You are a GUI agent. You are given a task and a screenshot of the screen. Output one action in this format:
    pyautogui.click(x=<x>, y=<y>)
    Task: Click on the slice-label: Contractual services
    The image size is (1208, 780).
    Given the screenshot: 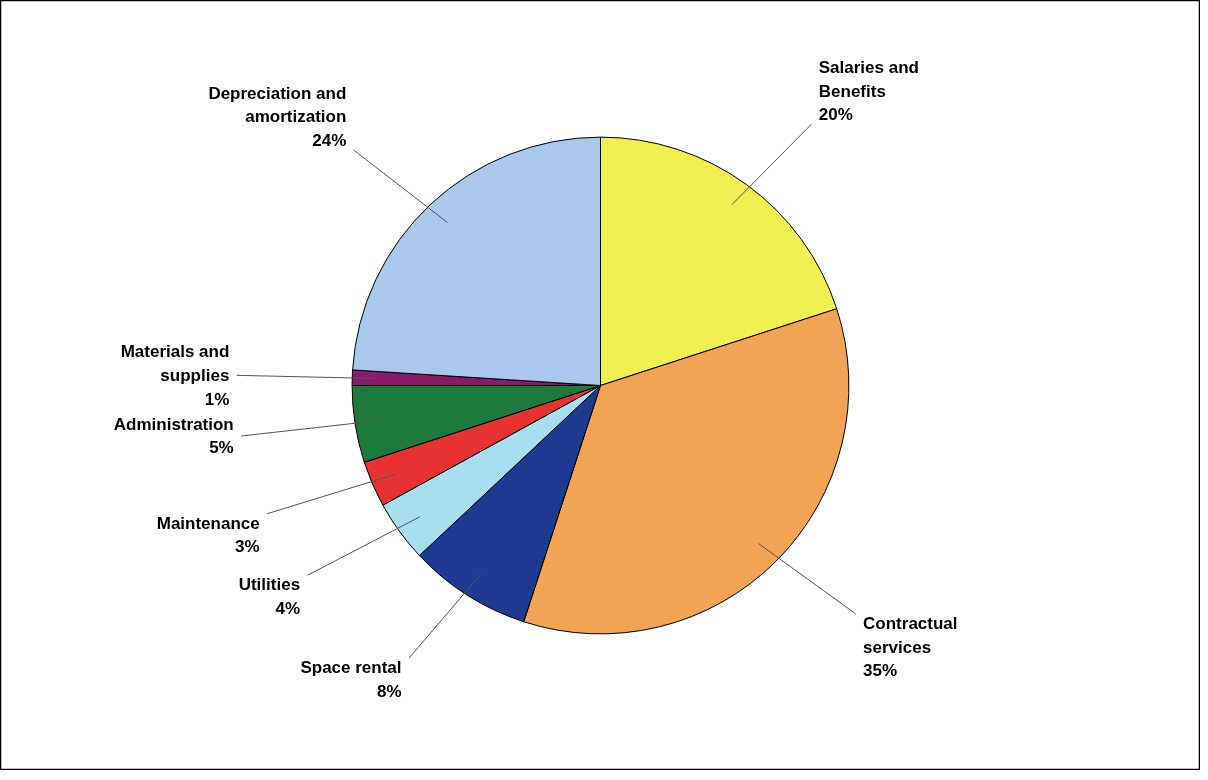 What is the action you would take?
    pyautogui.click(x=910, y=635)
    